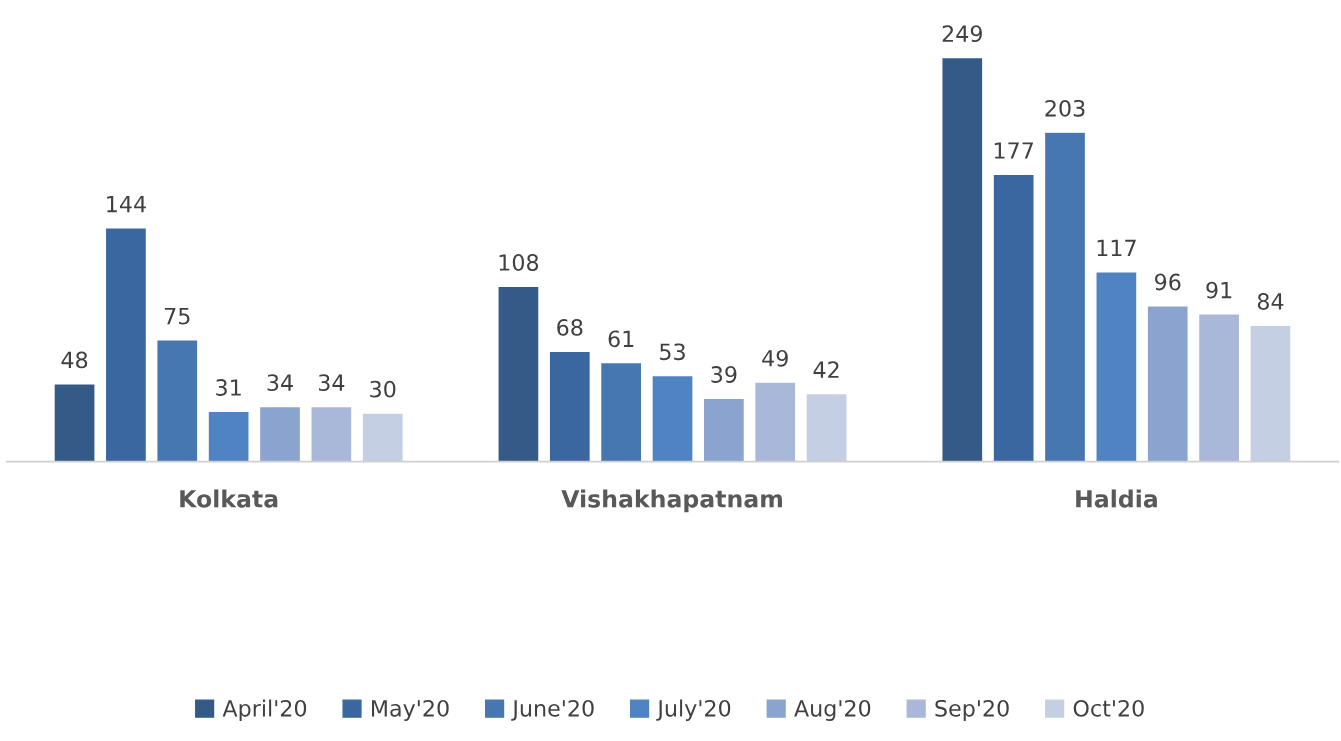 This screenshot has height=741, width=1341. Describe the element at coordinates (264, 710) in the screenshot. I see `legend-label: April'20` at that location.